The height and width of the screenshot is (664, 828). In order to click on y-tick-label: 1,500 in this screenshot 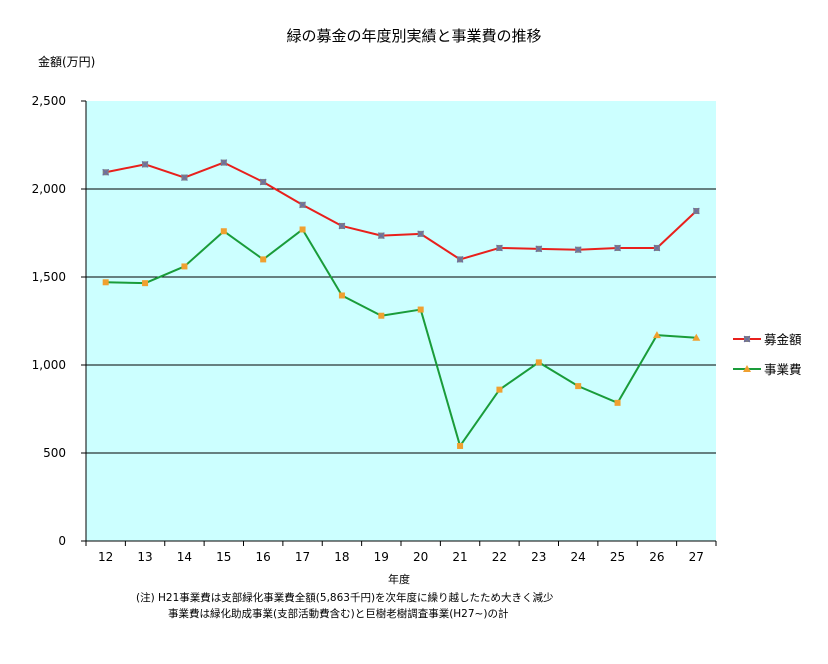, I will do `click(49, 277)`.